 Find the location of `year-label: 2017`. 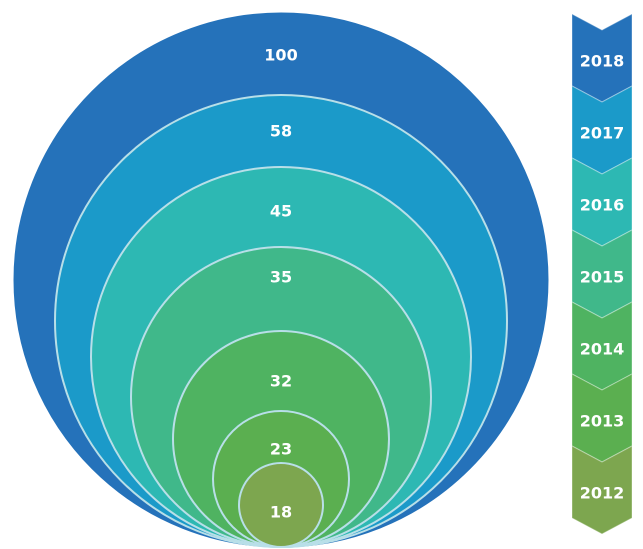

year-label: 2017 is located at coordinates (602, 133).